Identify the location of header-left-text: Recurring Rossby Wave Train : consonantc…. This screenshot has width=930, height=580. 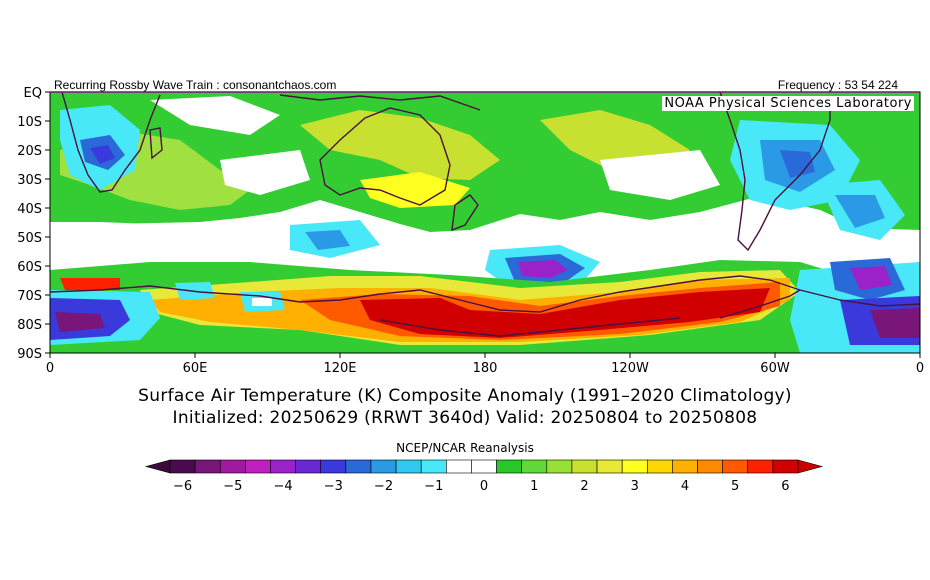
(195, 85).